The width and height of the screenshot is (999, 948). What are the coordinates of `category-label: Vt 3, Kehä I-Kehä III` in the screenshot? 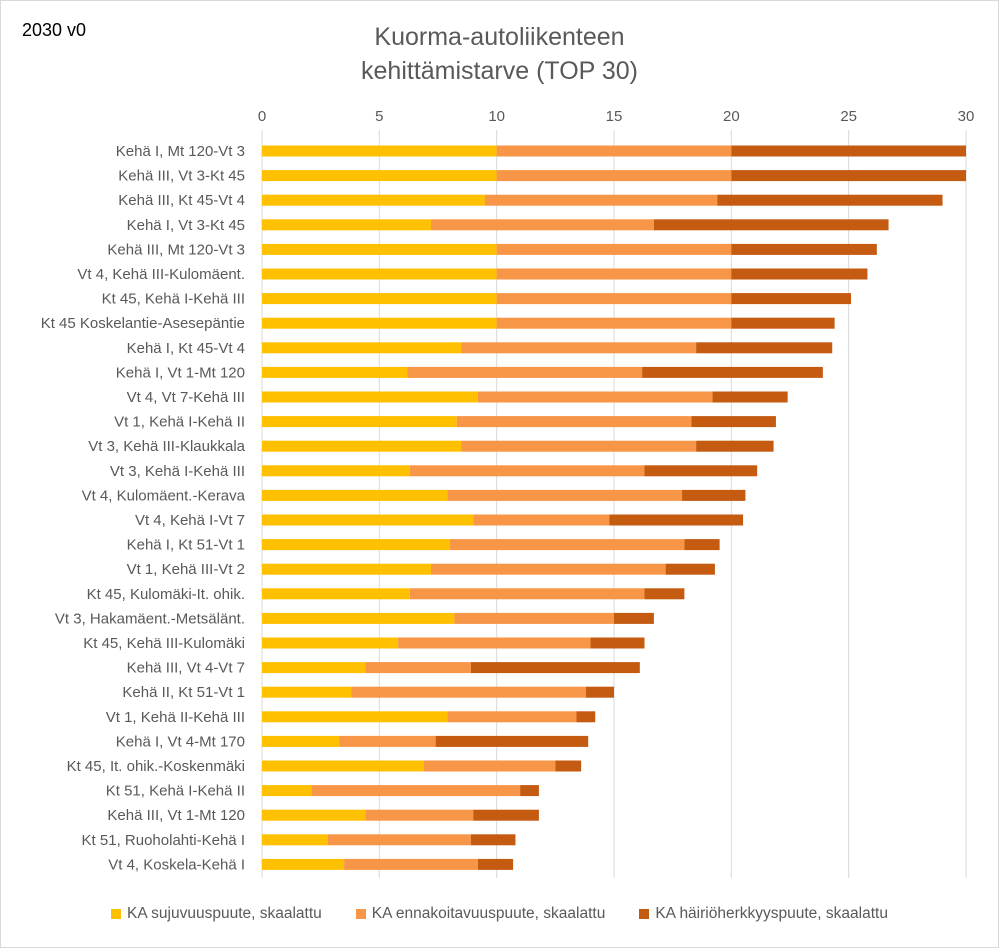 It's located at (177, 471).